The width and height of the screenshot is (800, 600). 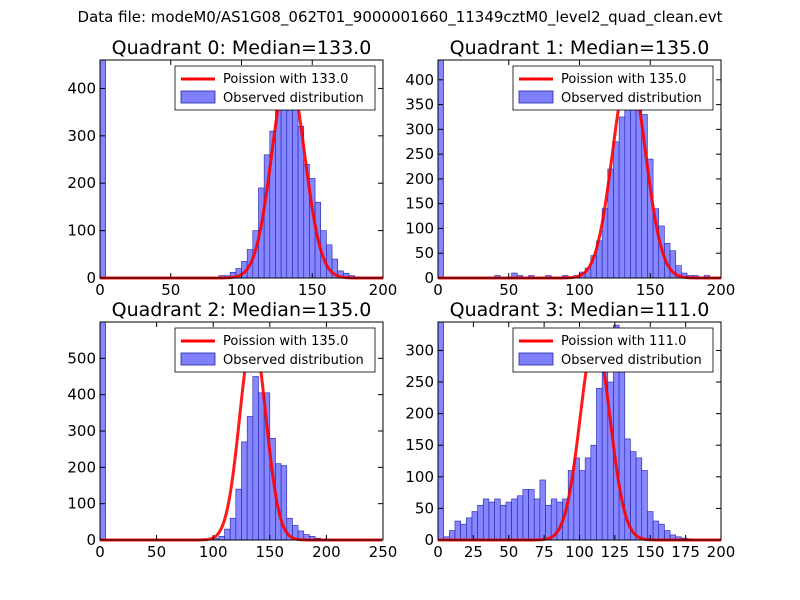 I want to click on y-tick-label: 150, so click(x=419, y=204).